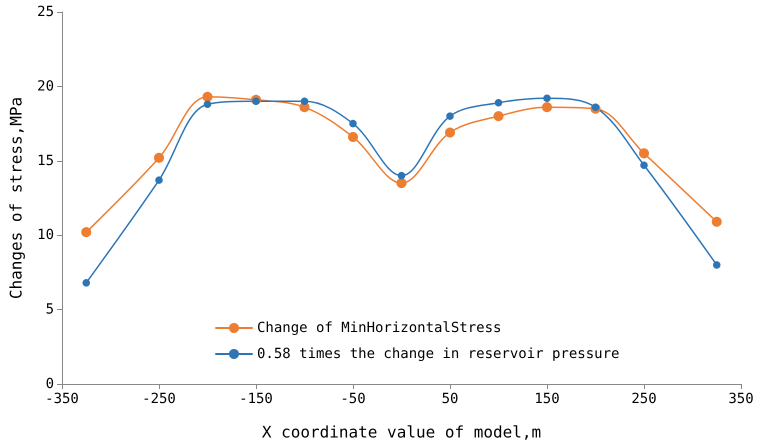 The height and width of the screenshot is (446, 763). Describe the element at coordinates (45, 12) in the screenshot. I see `y-tick-label: 25` at that location.